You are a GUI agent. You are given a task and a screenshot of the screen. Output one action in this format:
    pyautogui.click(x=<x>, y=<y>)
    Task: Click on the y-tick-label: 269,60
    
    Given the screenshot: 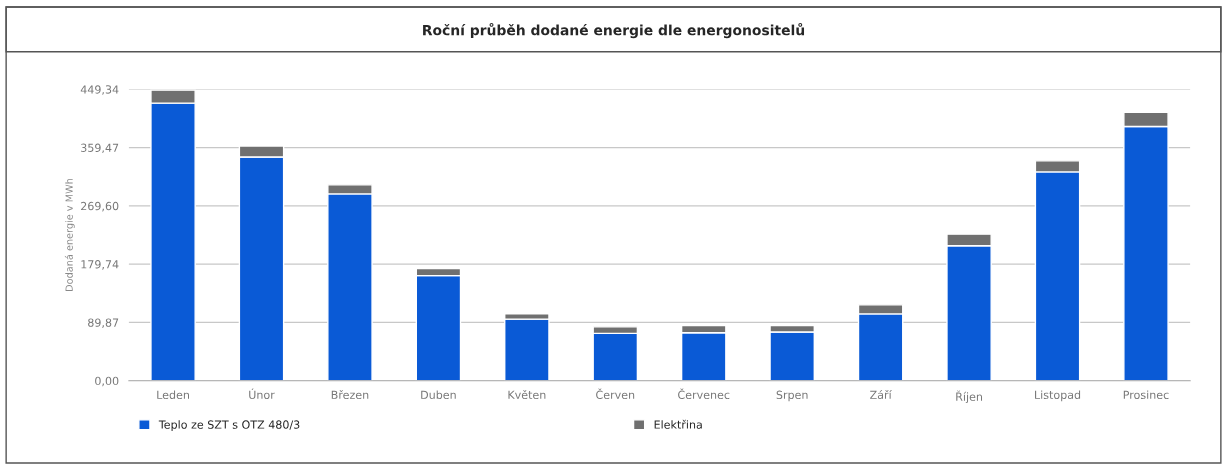 What is the action you would take?
    pyautogui.click(x=100, y=206)
    